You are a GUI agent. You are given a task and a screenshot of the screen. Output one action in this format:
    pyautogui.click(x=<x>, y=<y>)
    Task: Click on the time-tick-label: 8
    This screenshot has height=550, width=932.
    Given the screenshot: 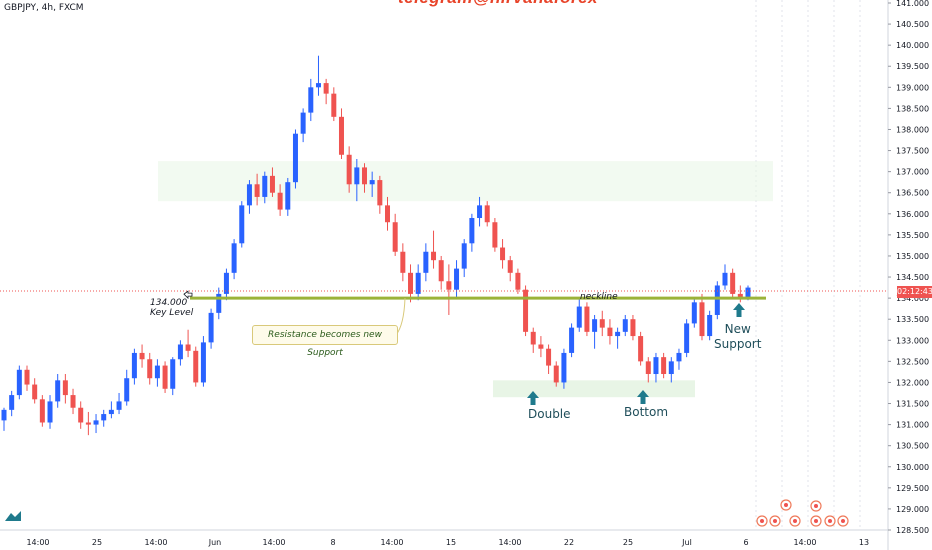 What is the action you would take?
    pyautogui.click(x=332, y=542)
    